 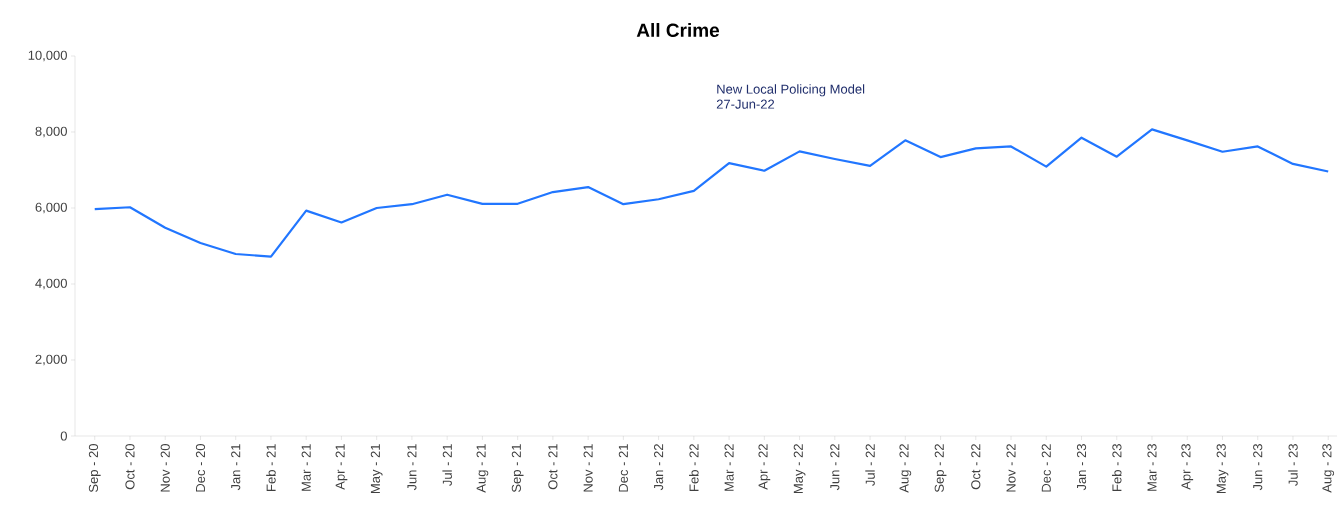 What do you see at coordinates (165, 468) in the screenshot?
I see `x-tick-label: Nov - 20` at bounding box center [165, 468].